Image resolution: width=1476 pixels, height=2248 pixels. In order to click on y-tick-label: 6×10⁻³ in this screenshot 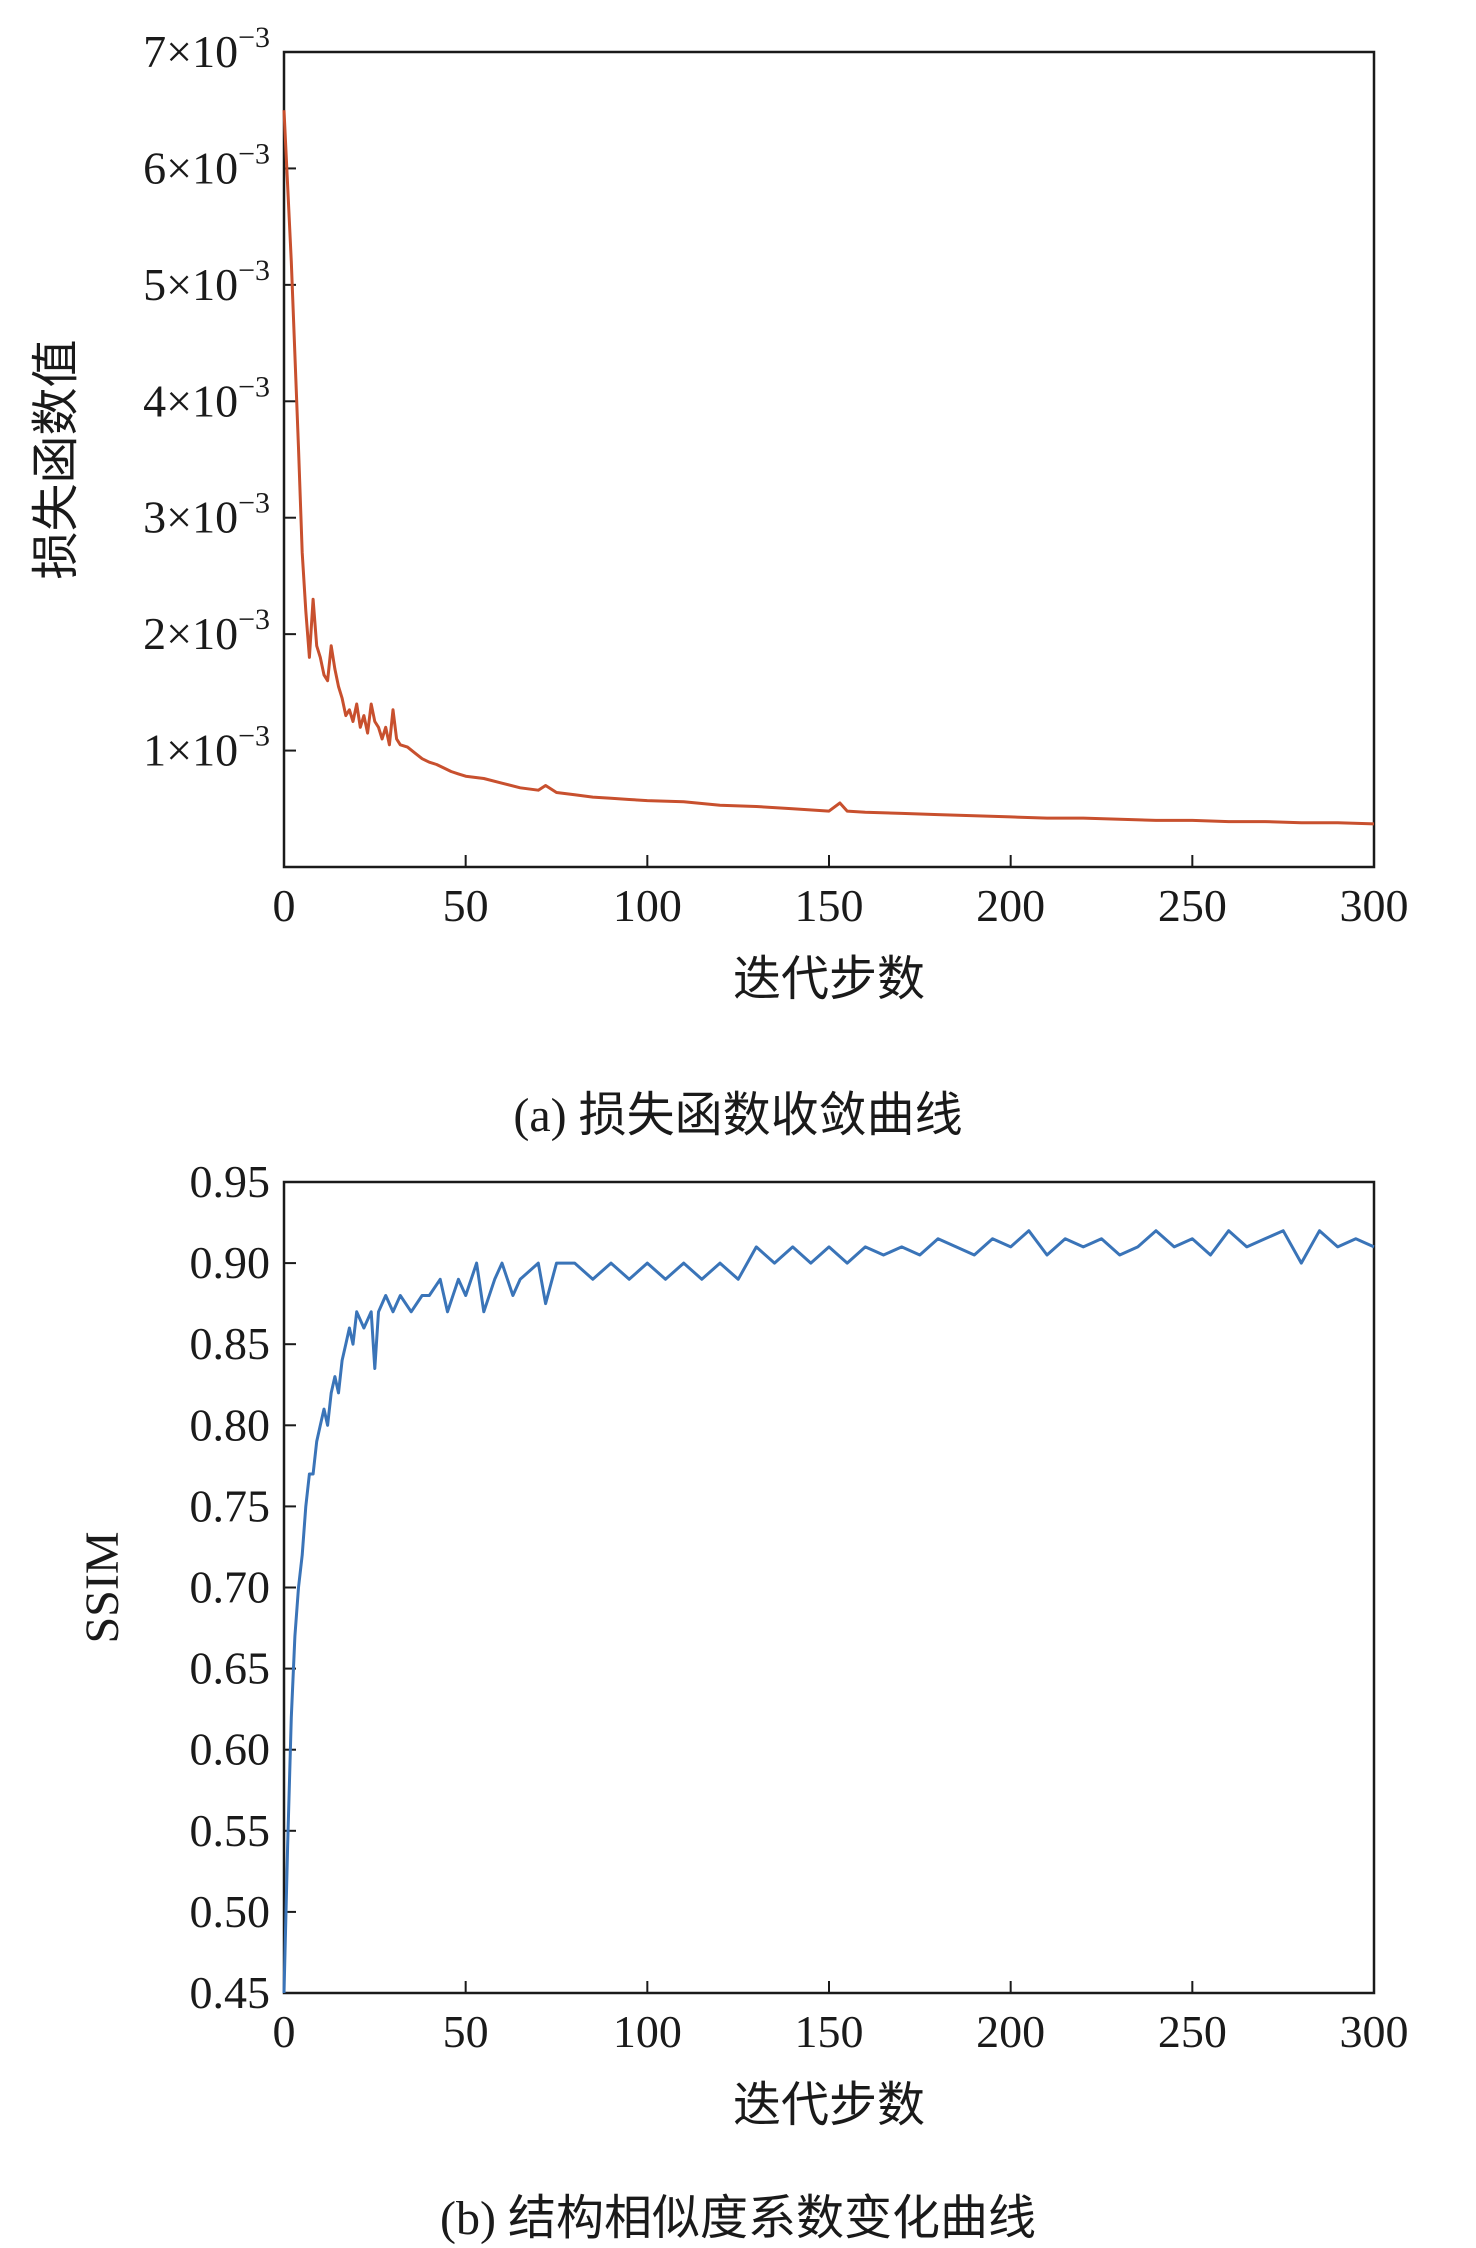, I will do `click(206, 165)`.